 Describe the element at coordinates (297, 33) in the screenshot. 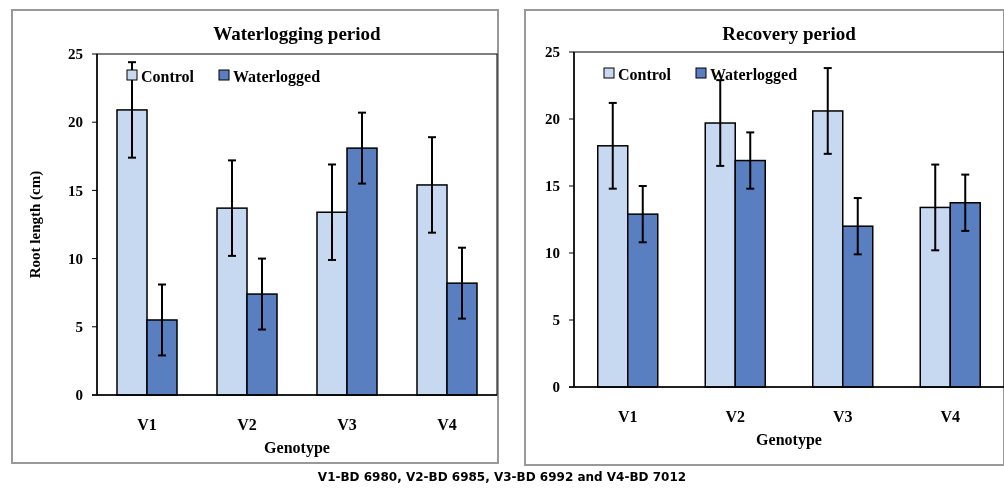

I see `chart-title: Waterlogging period` at that location.